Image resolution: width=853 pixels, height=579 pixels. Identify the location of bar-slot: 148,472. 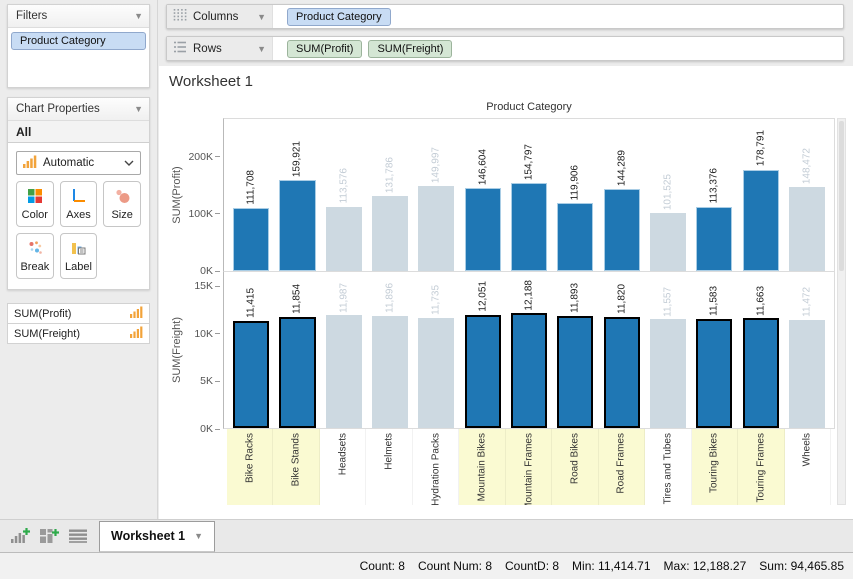
(807, 195).